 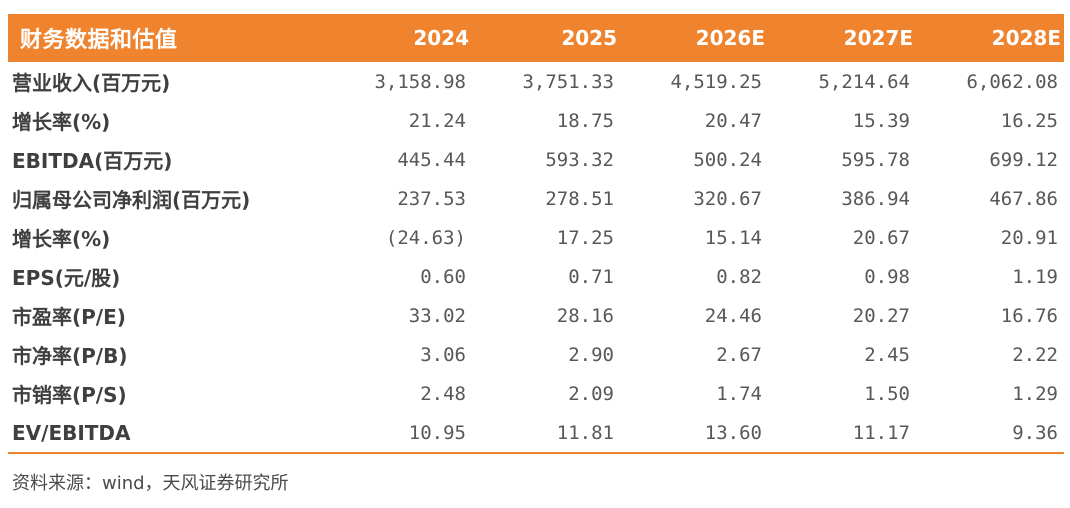 I want to click on row-value: 1.29, so click(x=1035, y=393).